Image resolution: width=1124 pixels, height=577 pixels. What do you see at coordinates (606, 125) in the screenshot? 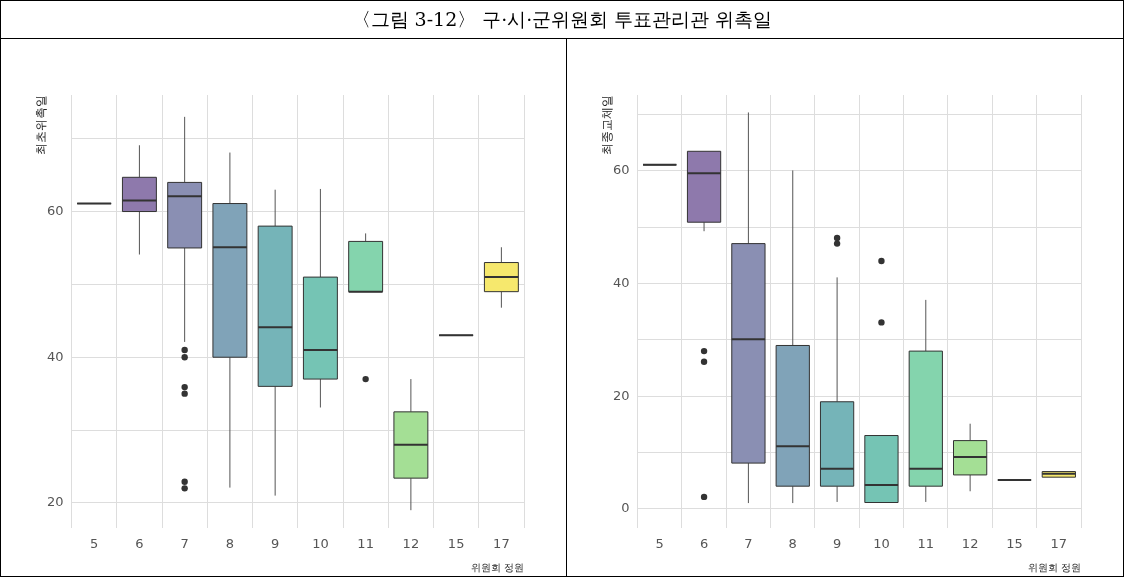
I see `y-axis-title: 최종교체일` at bounding box center [606, 125].